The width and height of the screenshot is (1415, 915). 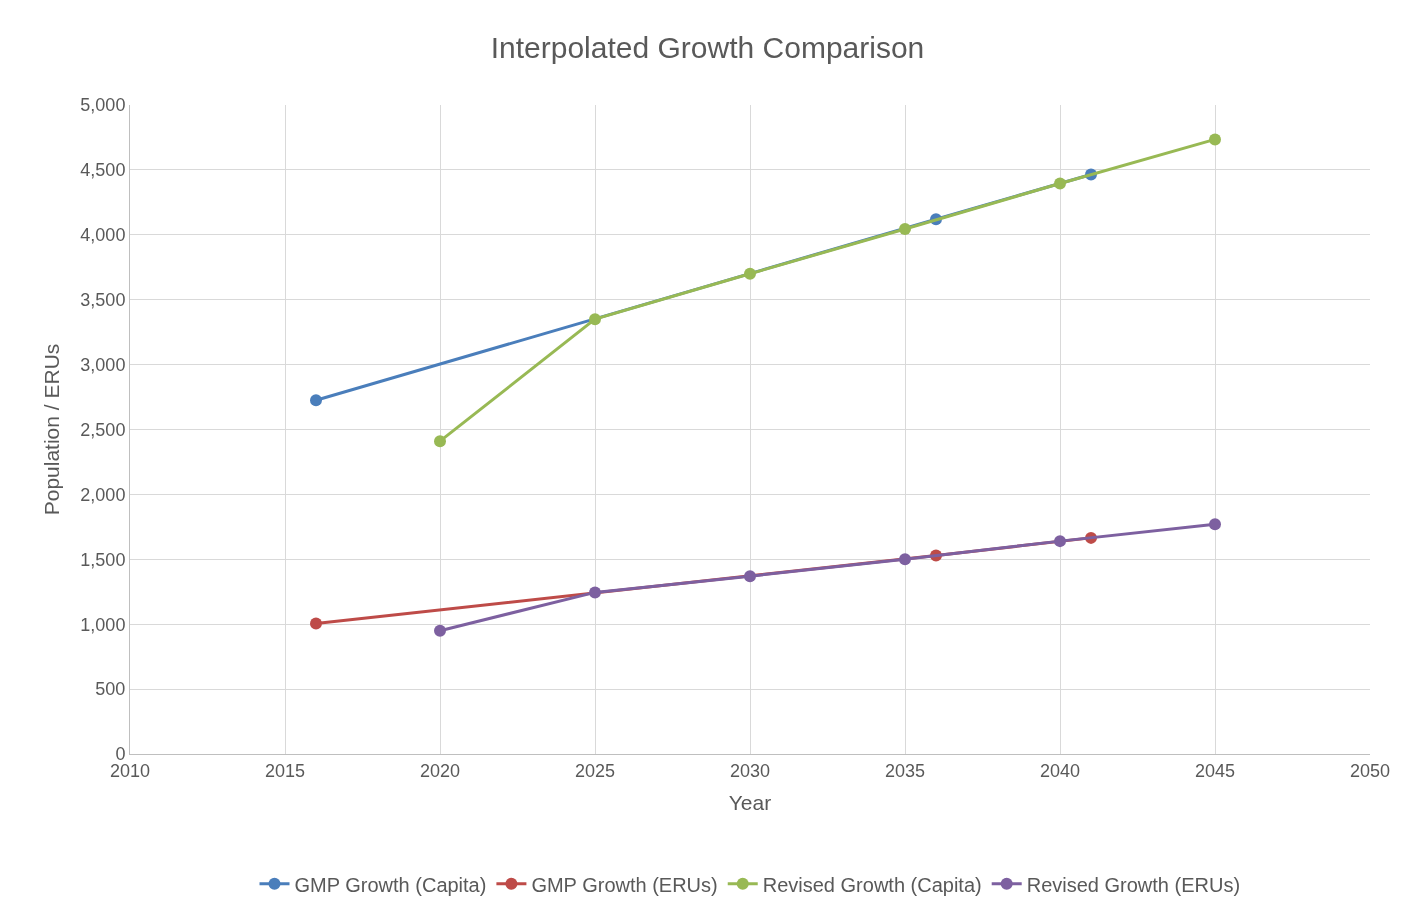 What do you see at coordinates (51, 429) in the screenshot?
I see `y-axis-title: Population / ERUs` at bounding box center [51, 429].